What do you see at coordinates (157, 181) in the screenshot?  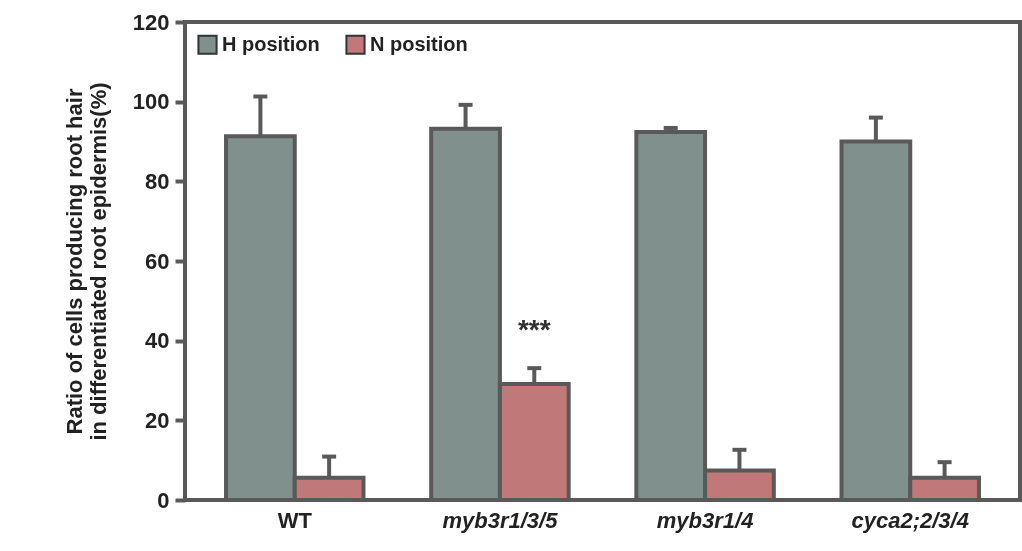 I see `y-tick-label: 80` at bounding box center [157, 181].